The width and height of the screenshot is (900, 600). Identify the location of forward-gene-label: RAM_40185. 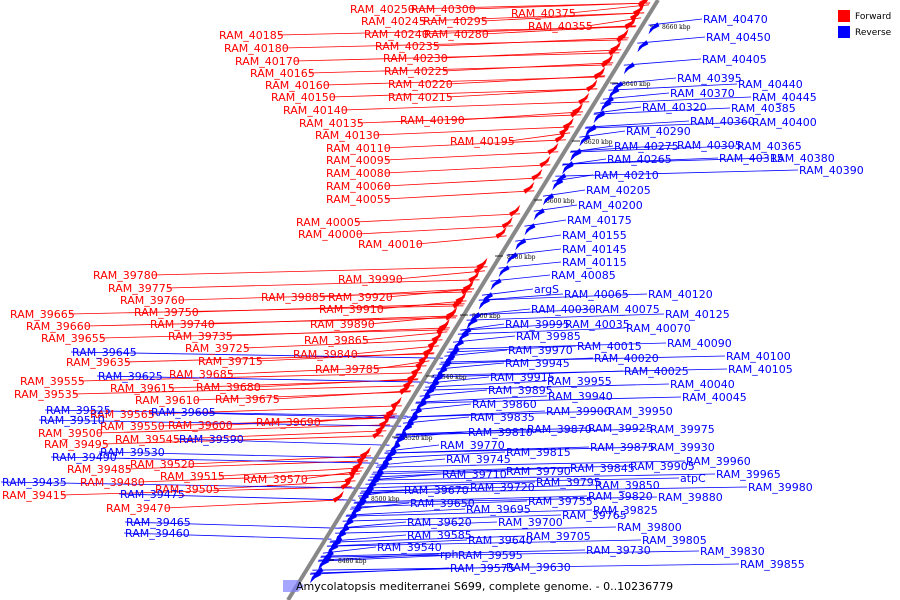
(251, 35).